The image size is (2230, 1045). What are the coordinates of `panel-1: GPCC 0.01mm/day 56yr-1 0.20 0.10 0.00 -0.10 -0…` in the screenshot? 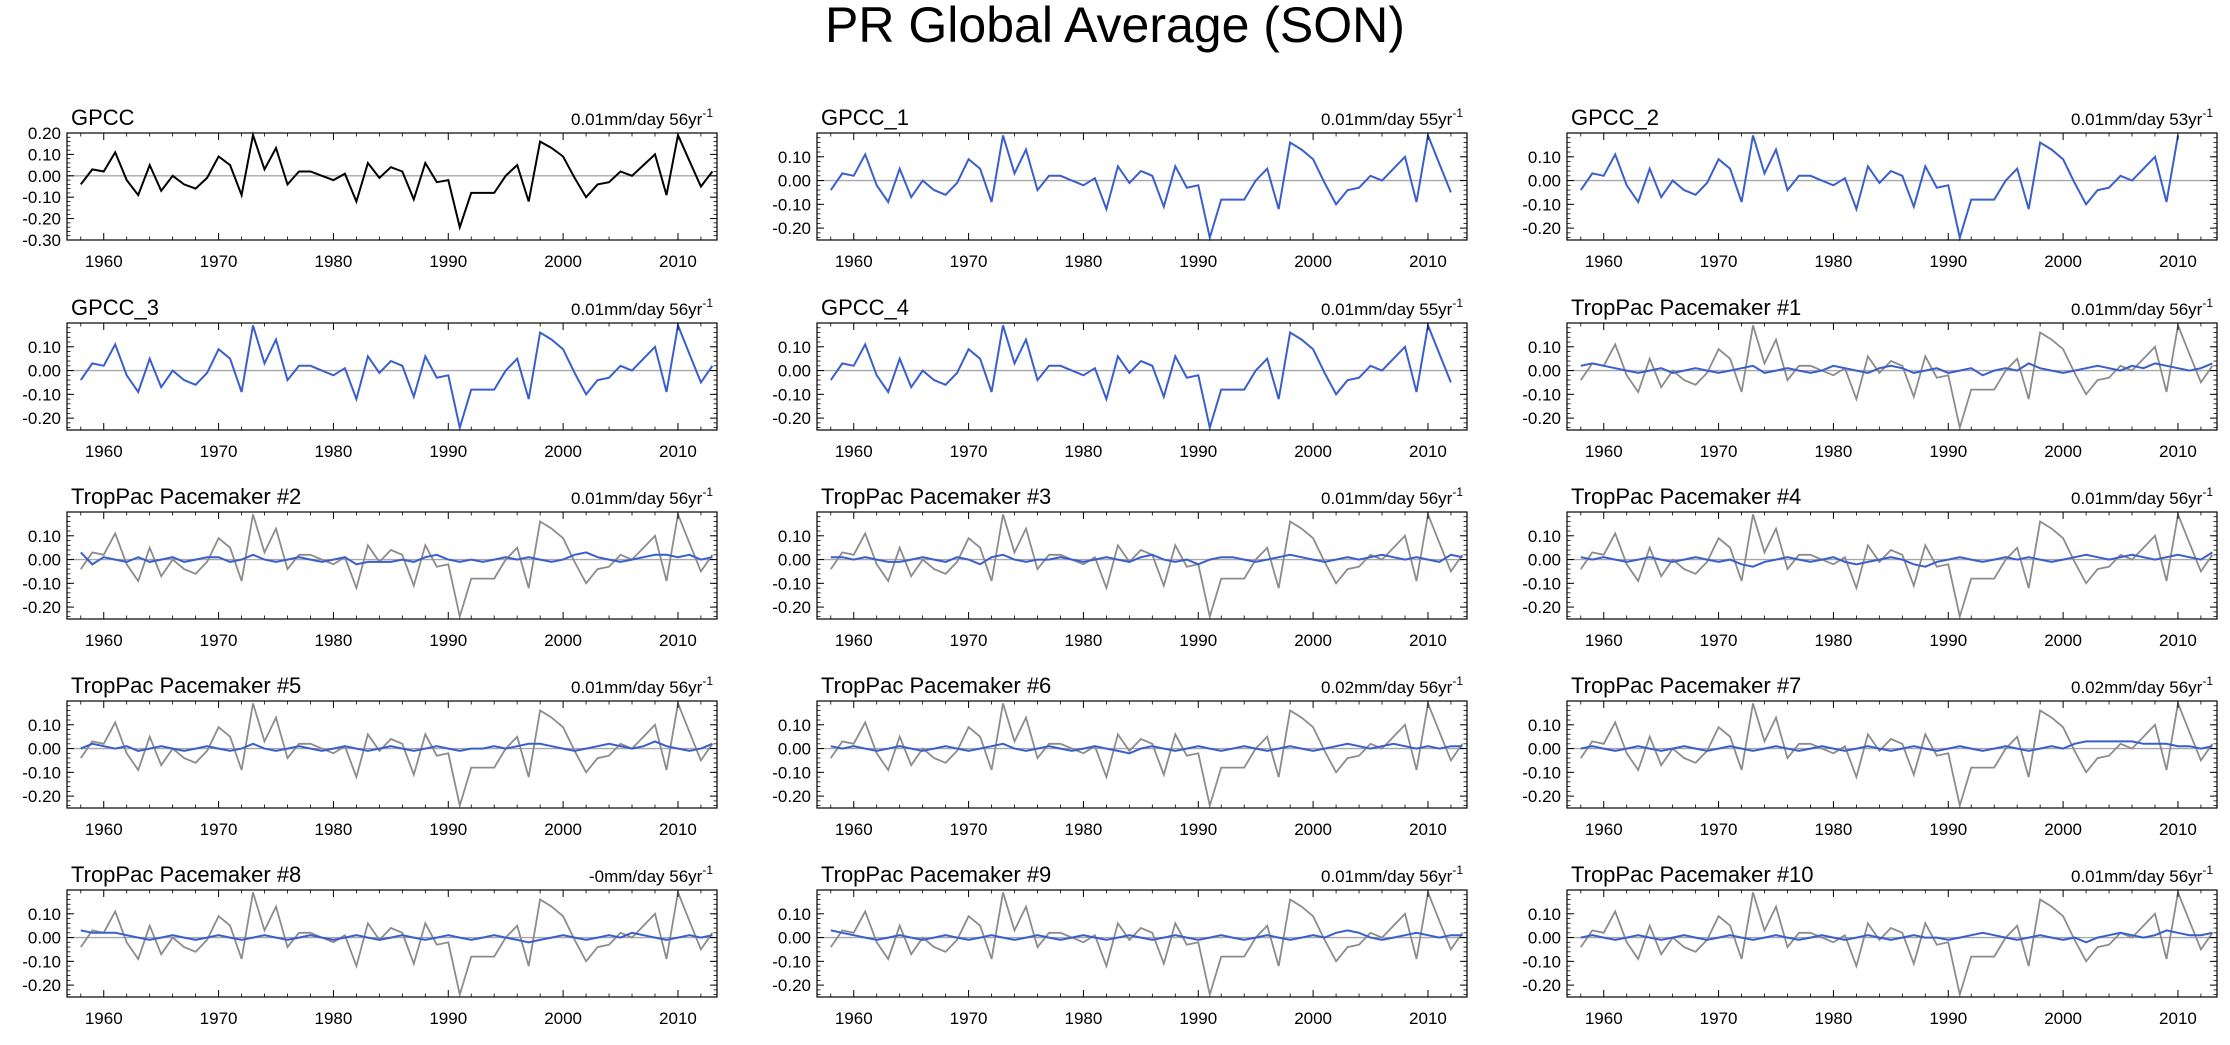 It's located at (370, 188).